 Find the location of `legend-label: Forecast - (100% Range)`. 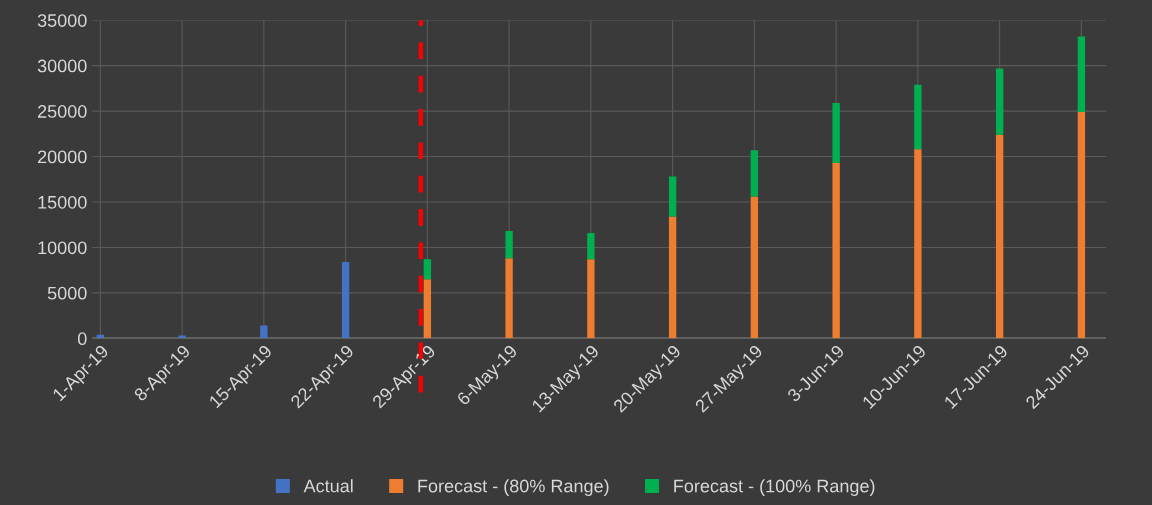

legend-label: Forecast - (100% Range) is located at coordinates (774, 487).